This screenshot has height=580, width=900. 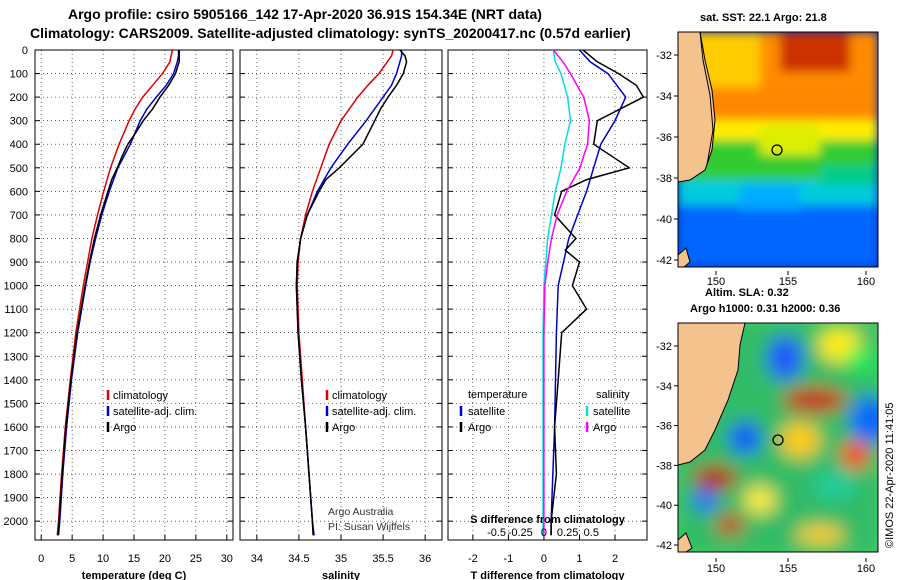 What do you see at coordinates (509, 559) in the screenshot?
I see `x-tick-label: -1` at bounding box center [509, 559].